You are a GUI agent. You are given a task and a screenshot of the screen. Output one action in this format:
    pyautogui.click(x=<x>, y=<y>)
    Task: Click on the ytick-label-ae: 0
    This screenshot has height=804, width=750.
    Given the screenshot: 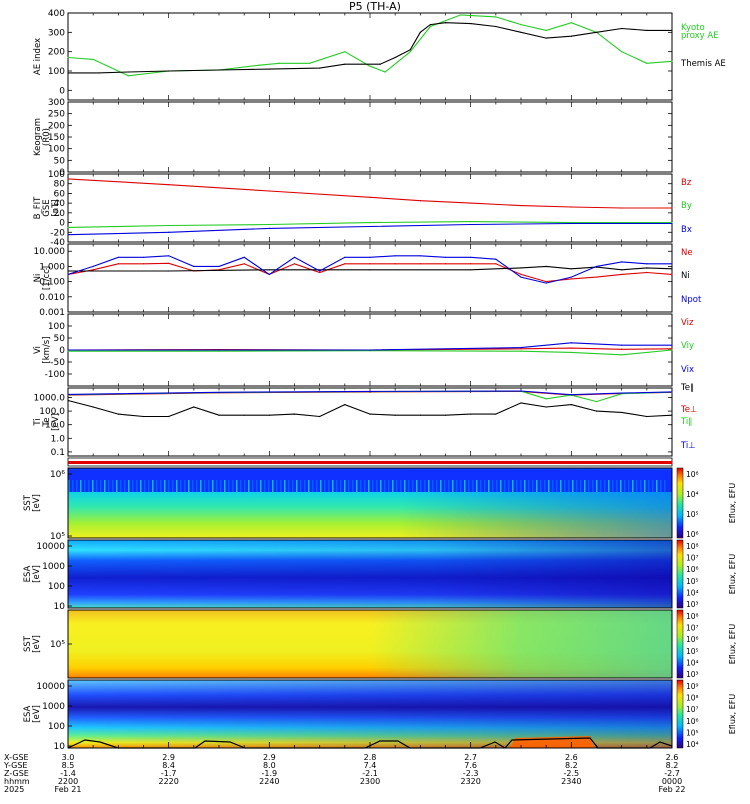 What is the action you would take?
    pyautogui.click(x=62, y=91)
    